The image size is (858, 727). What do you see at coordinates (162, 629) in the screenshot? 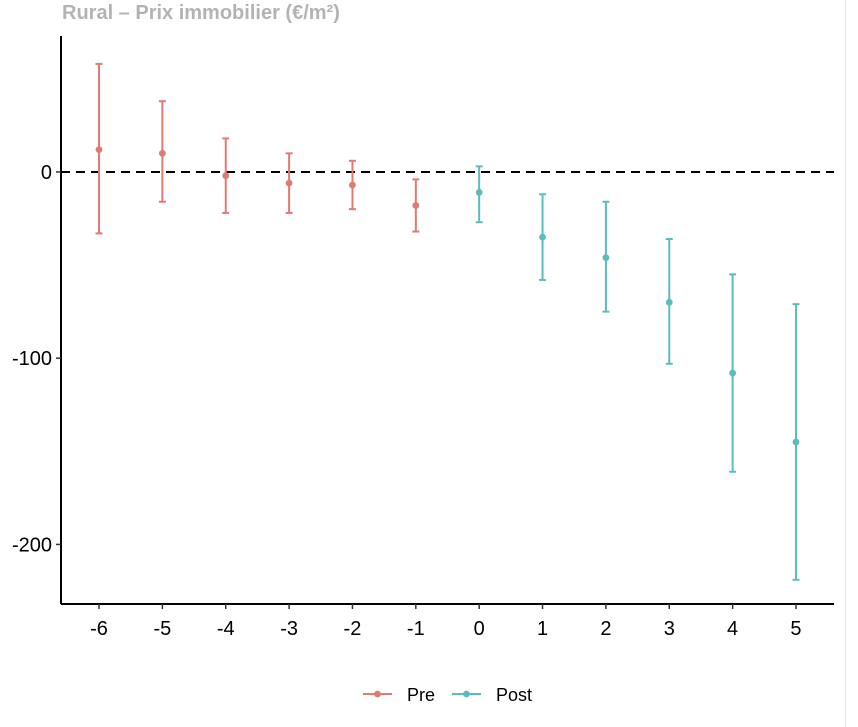
I see `x-tick-label: -5` at bounding box center [162, 629].